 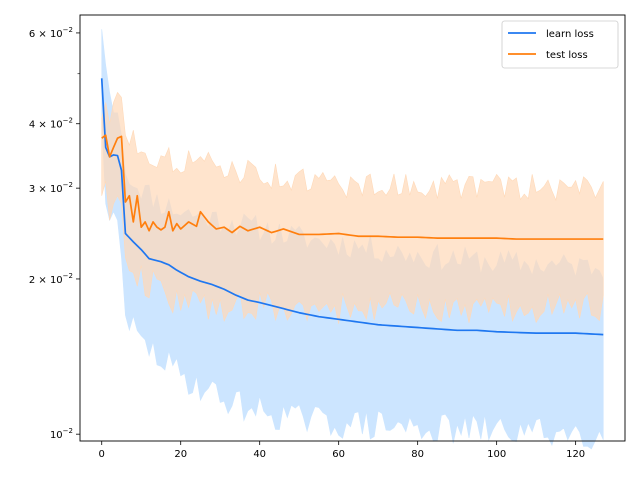 What do you see at coordinates (560, 44) in the screenshot?
I see `legend: learn loss test loss` at bounding box center [560, 44].